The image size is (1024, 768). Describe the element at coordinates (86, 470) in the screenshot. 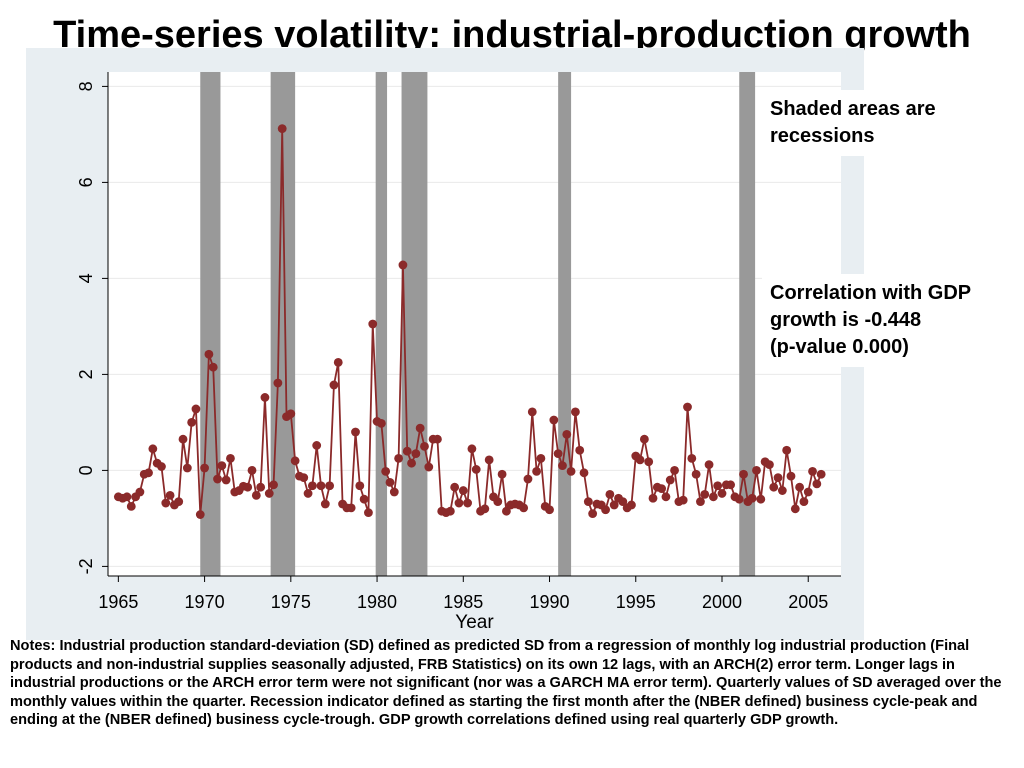

I see `y-tick-label: 0` at that location.